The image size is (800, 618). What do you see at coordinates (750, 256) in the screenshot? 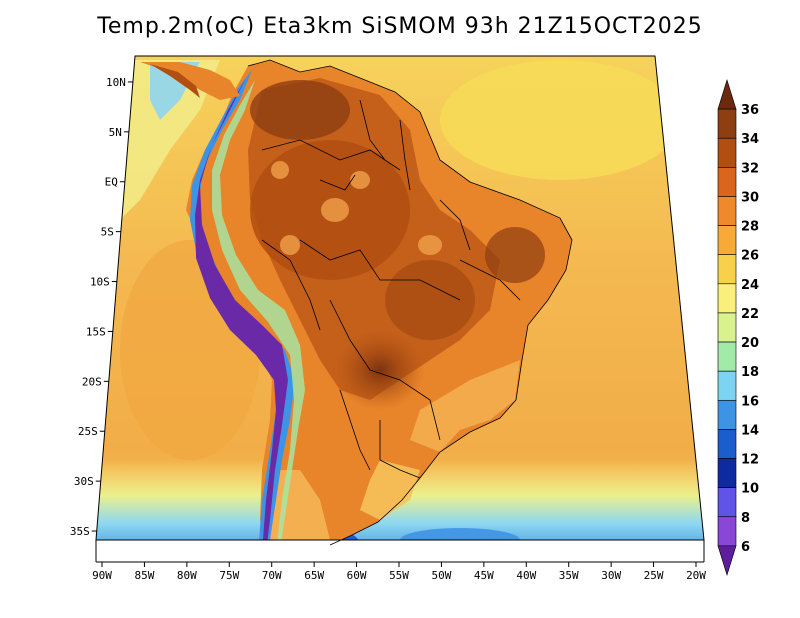
I see `colorbar-label: 26` at bounding box center [750, 256].